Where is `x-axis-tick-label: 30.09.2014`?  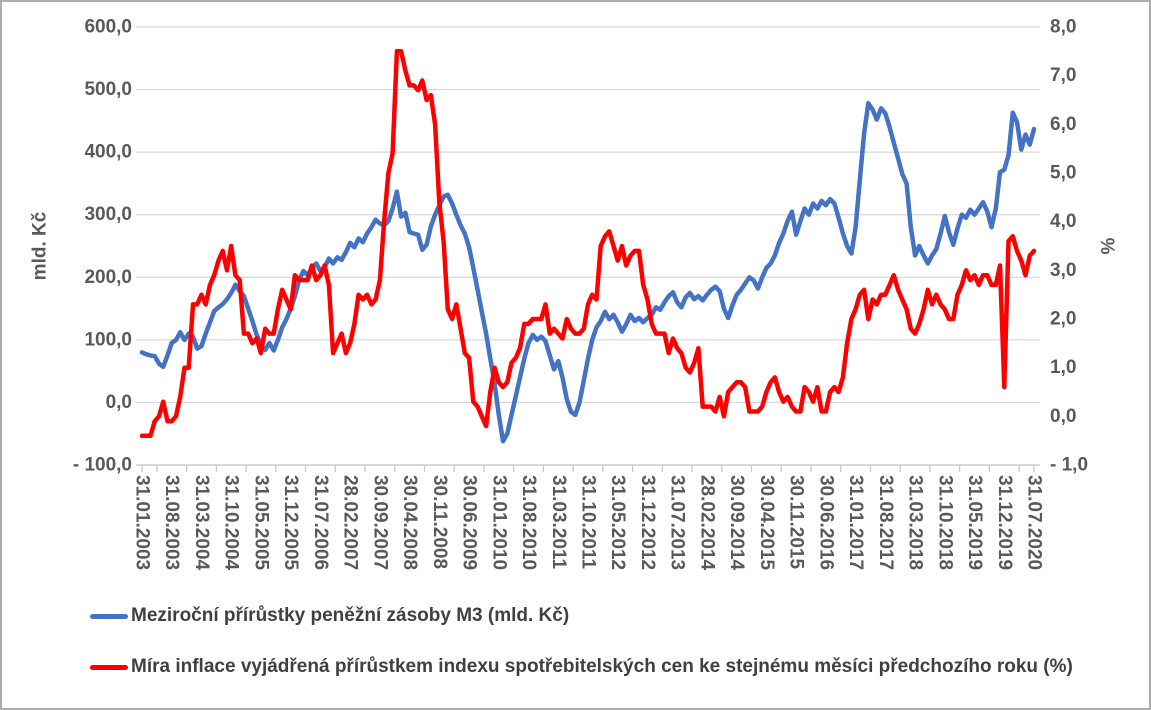 x-axis-tick-label: 30.09.2014 is located at coordinates (736, 523).